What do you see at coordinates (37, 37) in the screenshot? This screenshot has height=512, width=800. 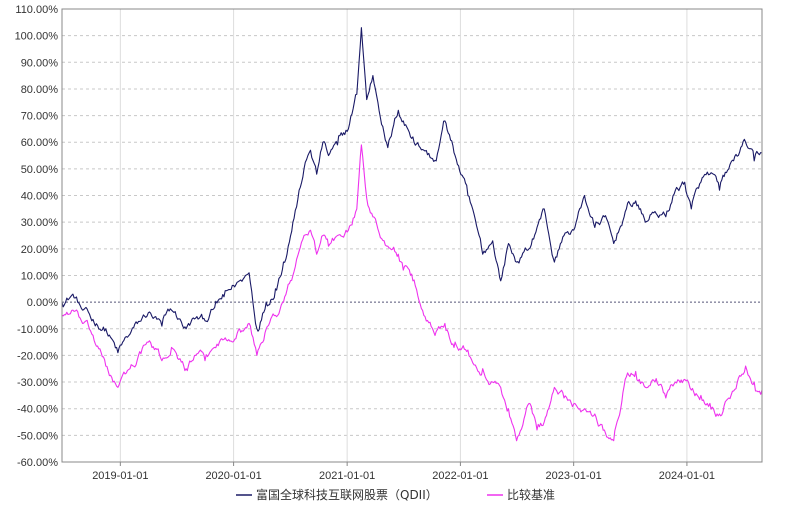 I see `y-tick-label-1: 100.00%` at bounding box center [37, 37].